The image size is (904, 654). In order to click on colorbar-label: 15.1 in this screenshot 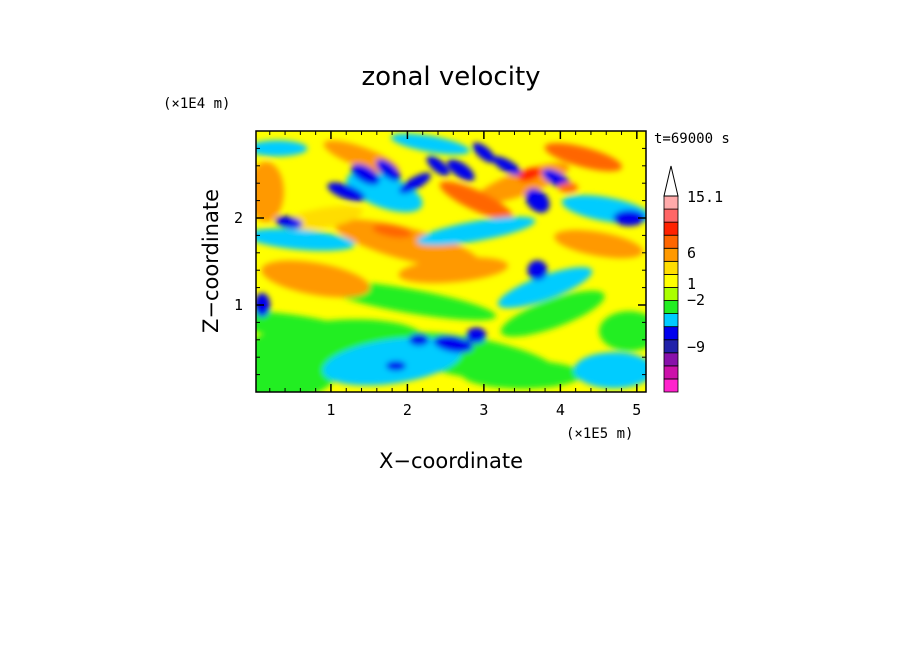, I will do `click(705, 197)`.